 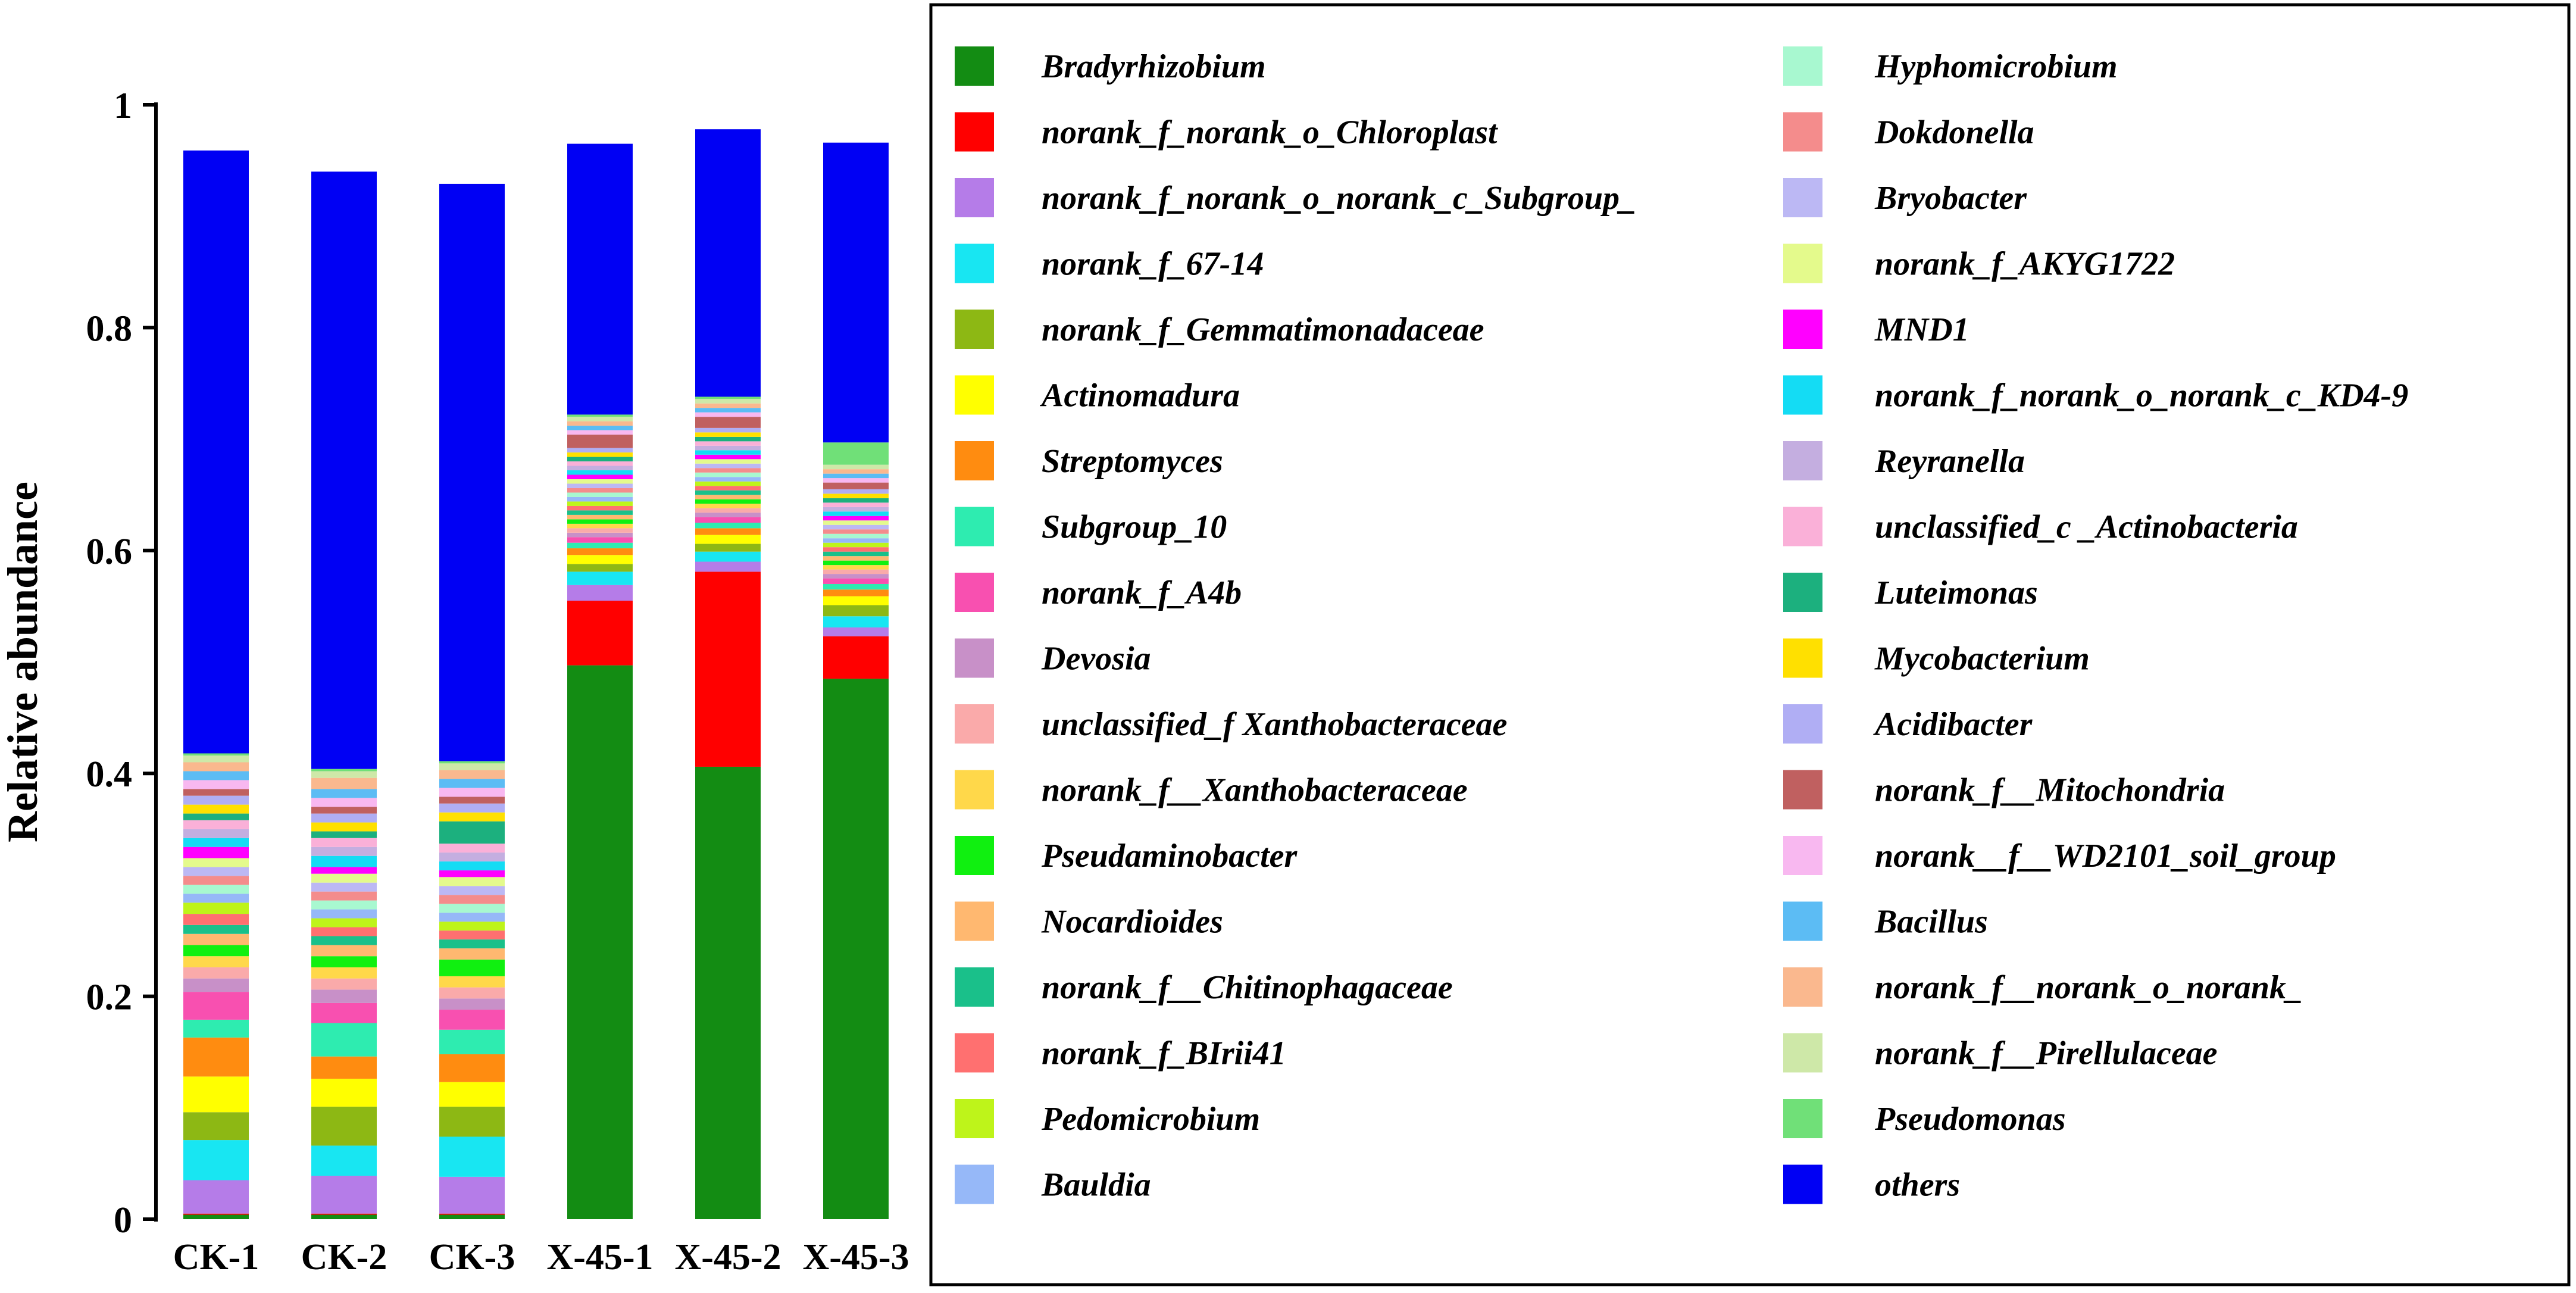 I want to click on legend-label: Bradyrhizobium, so click(x=1153, y=66).